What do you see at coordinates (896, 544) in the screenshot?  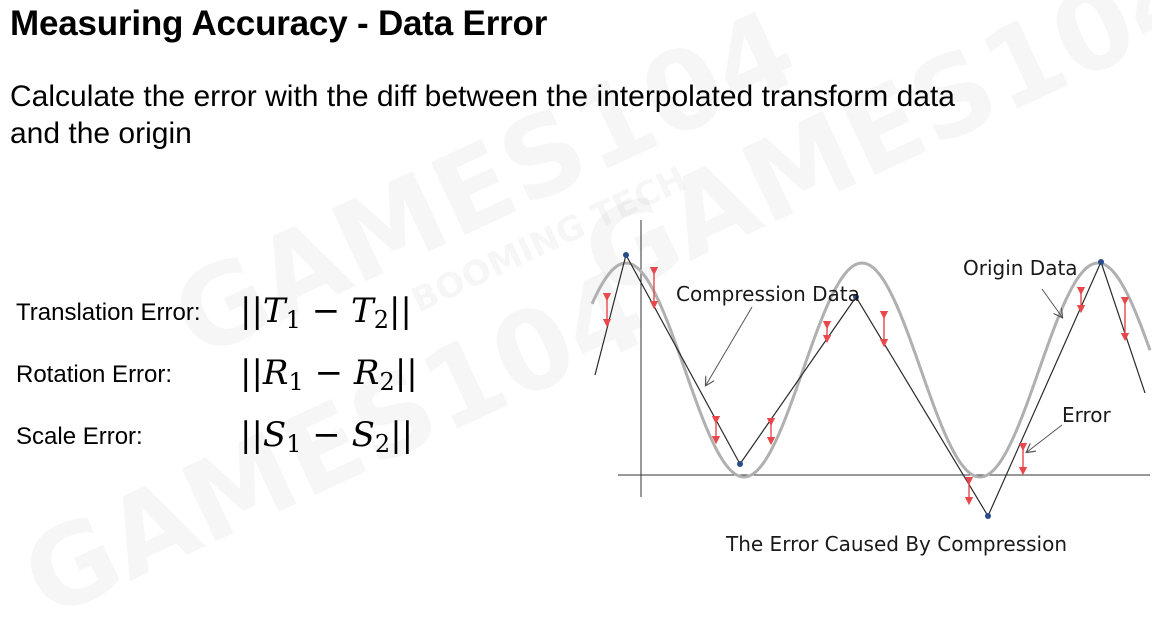 I see `diagram-caption: The Error Caused By Compression` at bounding box center [896, 544].